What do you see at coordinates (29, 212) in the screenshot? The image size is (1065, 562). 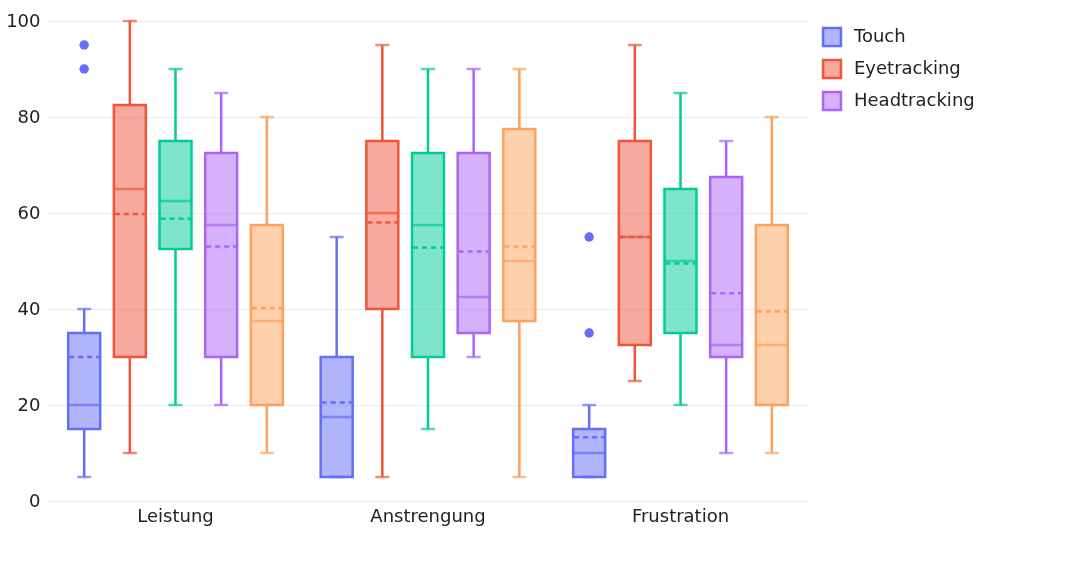 I see `y-tick-label: 60` at bounding box center [29, 212].